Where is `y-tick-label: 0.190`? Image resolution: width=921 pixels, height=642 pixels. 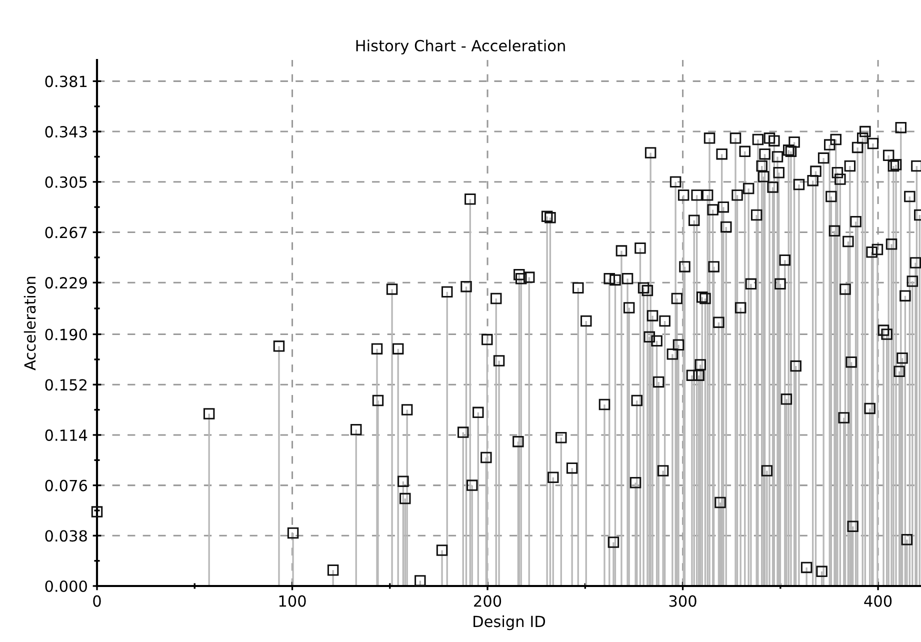
y-tick-label: 0.190 is located at coordinates (66, 334).